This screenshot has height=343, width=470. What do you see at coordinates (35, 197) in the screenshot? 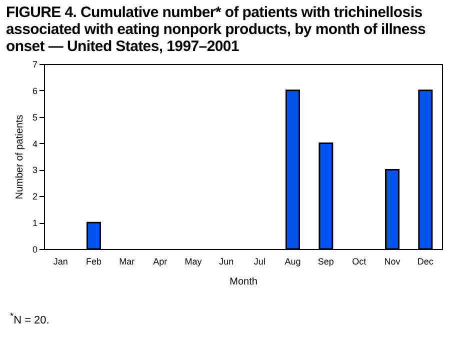
I see `y-tick-label: 2` at bounding box center [35, 197].